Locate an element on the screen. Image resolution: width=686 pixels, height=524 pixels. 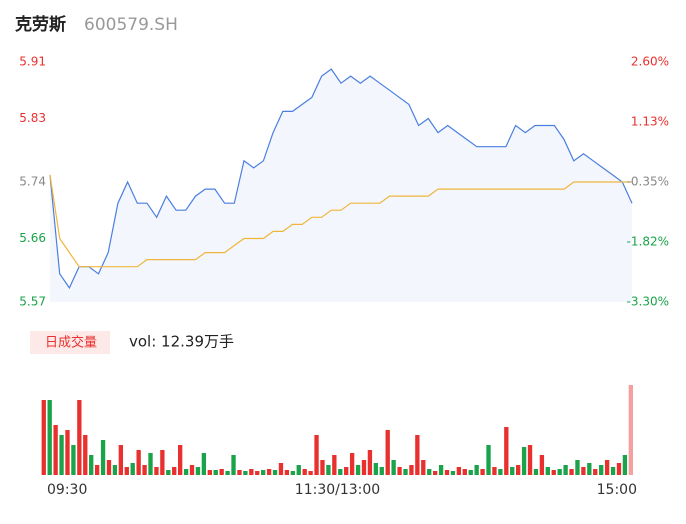
volume-tab-label: 日成交量 is located at coordinates (71, 343).